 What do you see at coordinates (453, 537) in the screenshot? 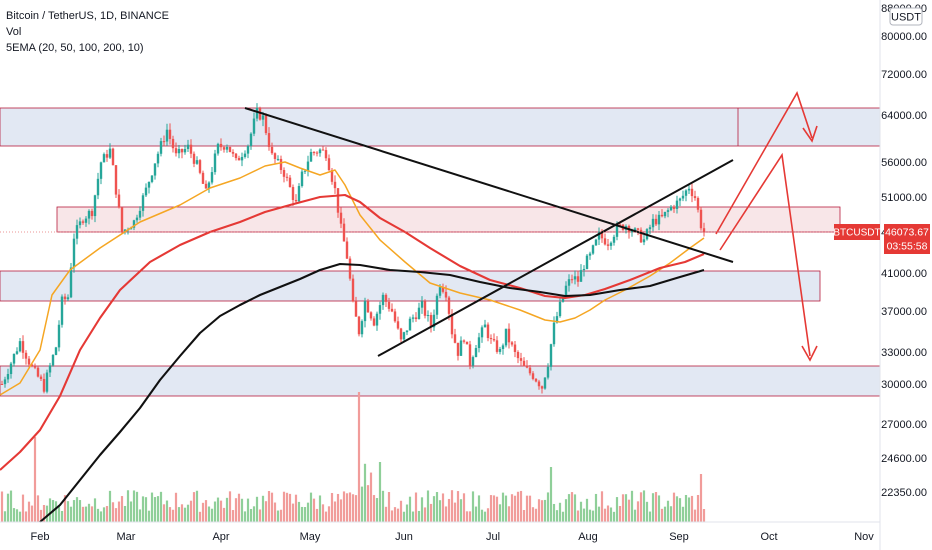
I see `time-axis: Feb Mar Apr May Jun Jul Aug Sep Oct Nov` at bounding box center [453, 537].